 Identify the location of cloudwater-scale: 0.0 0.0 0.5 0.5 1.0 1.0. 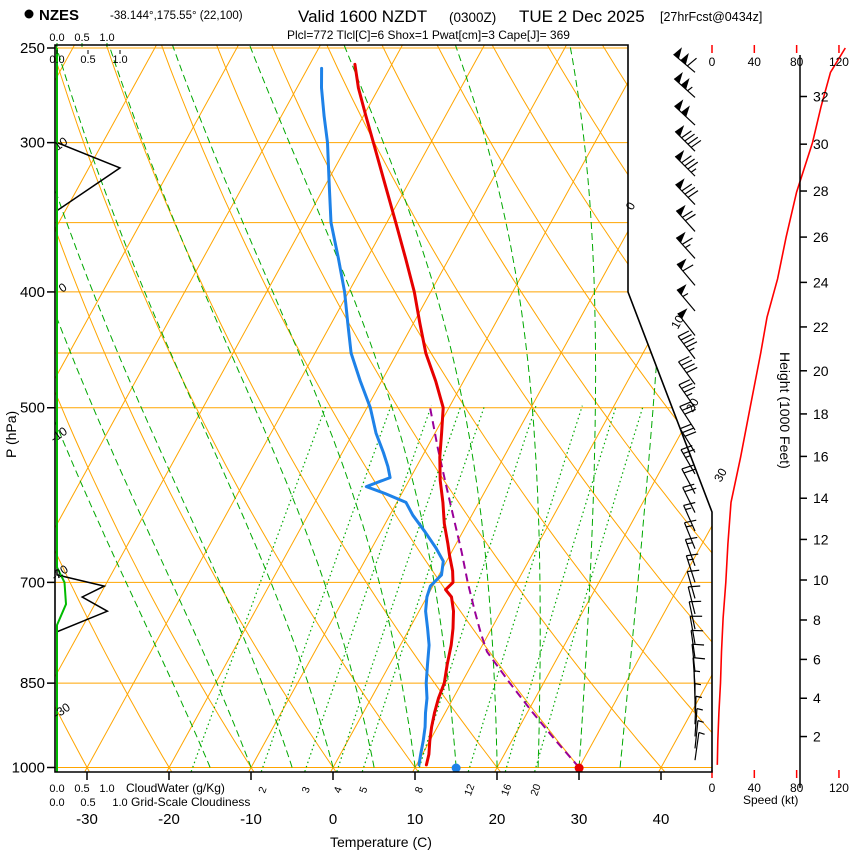
(81, 413).